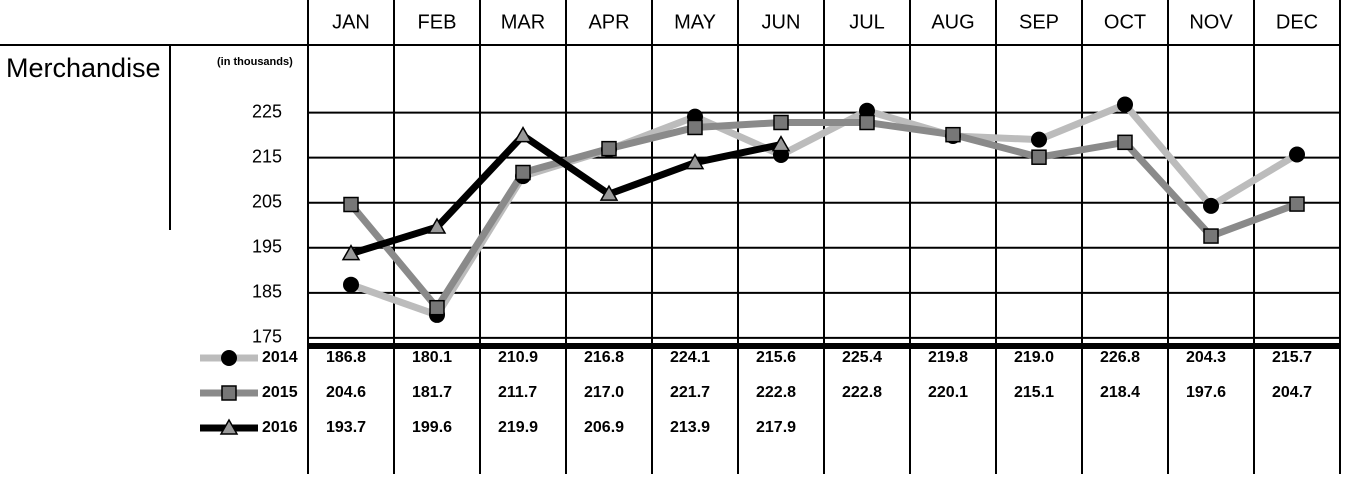 This screenshot has width=1352, height=479. Describe the element at coordinates (608, 22) in the screenshot. I see `x-tick-label: APR` at that location.